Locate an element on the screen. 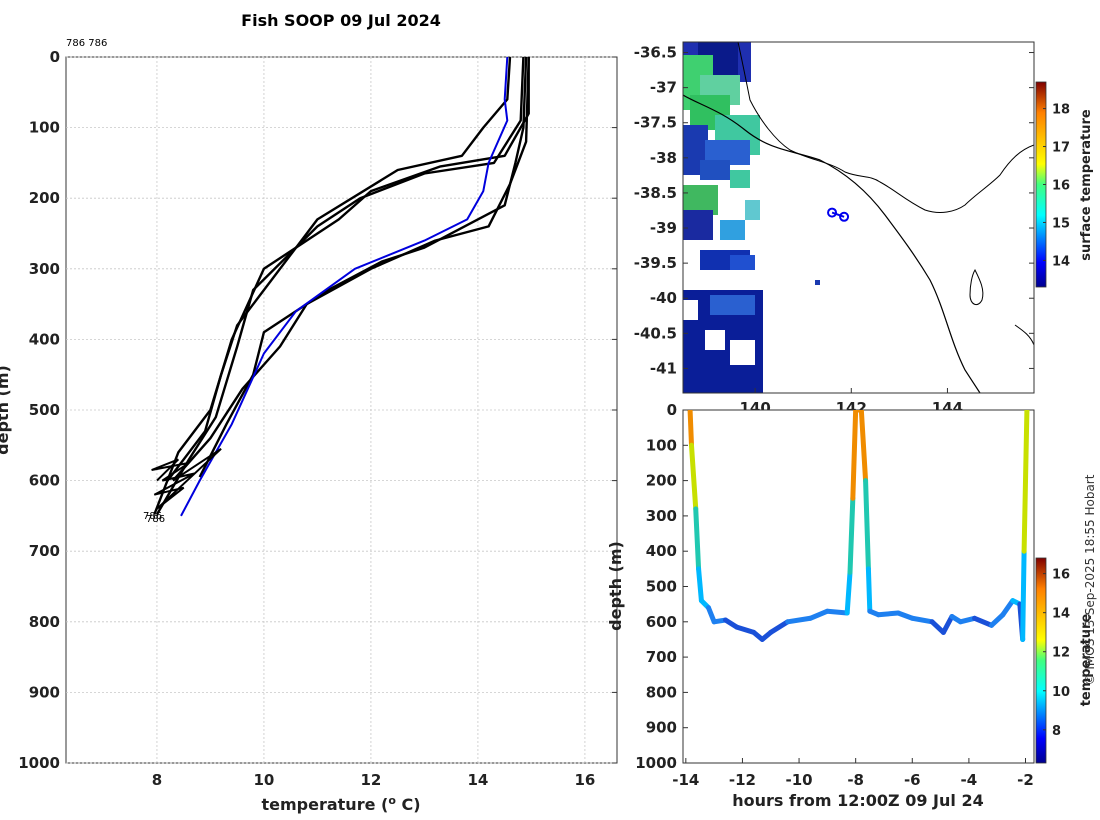  sst-cb-tick-label: 15 is located at coordinates (1061, 223).